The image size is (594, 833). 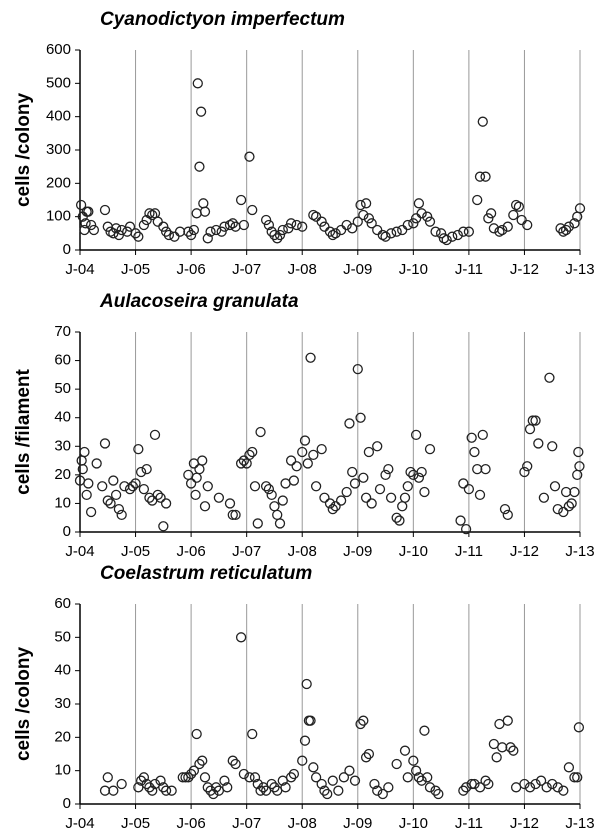 I want to click on x-tick-label: J-08, so click(x=302, y=551).